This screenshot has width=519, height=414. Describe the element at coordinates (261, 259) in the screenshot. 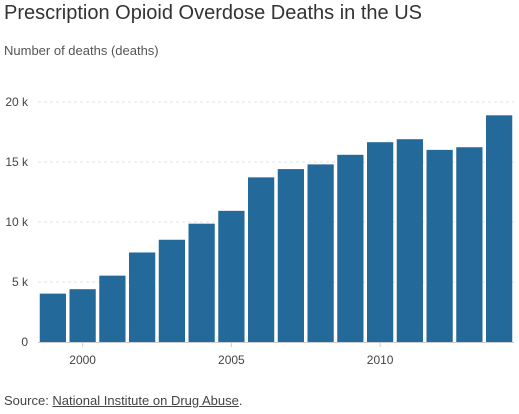

I see `bar-2006` at that location.